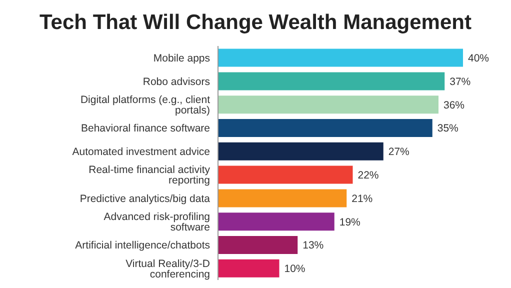 This screenshot has height=288, width=511. I want to click on data-label: 22%, so click(368, 176).